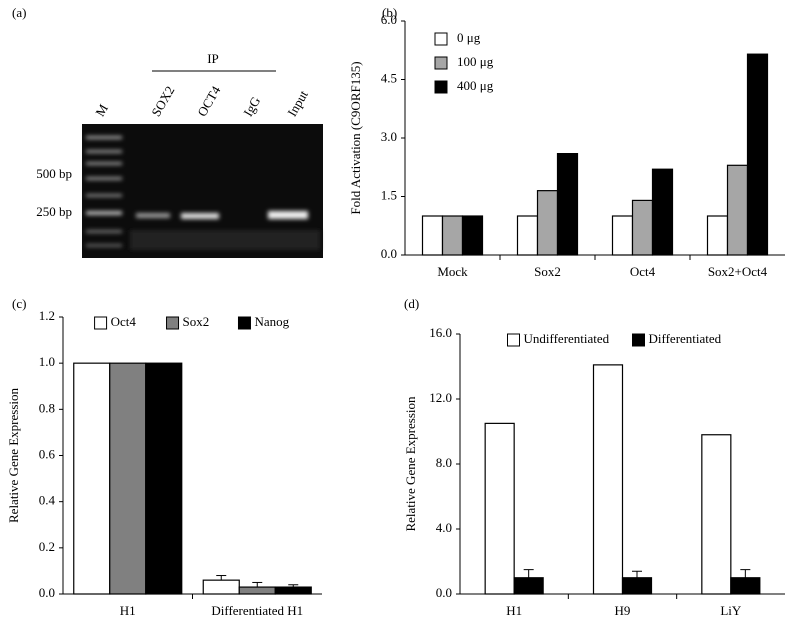  Describe the element at coordinates (469, 37) in the screenshot. I see `legend-label: 0 μg` at that location.